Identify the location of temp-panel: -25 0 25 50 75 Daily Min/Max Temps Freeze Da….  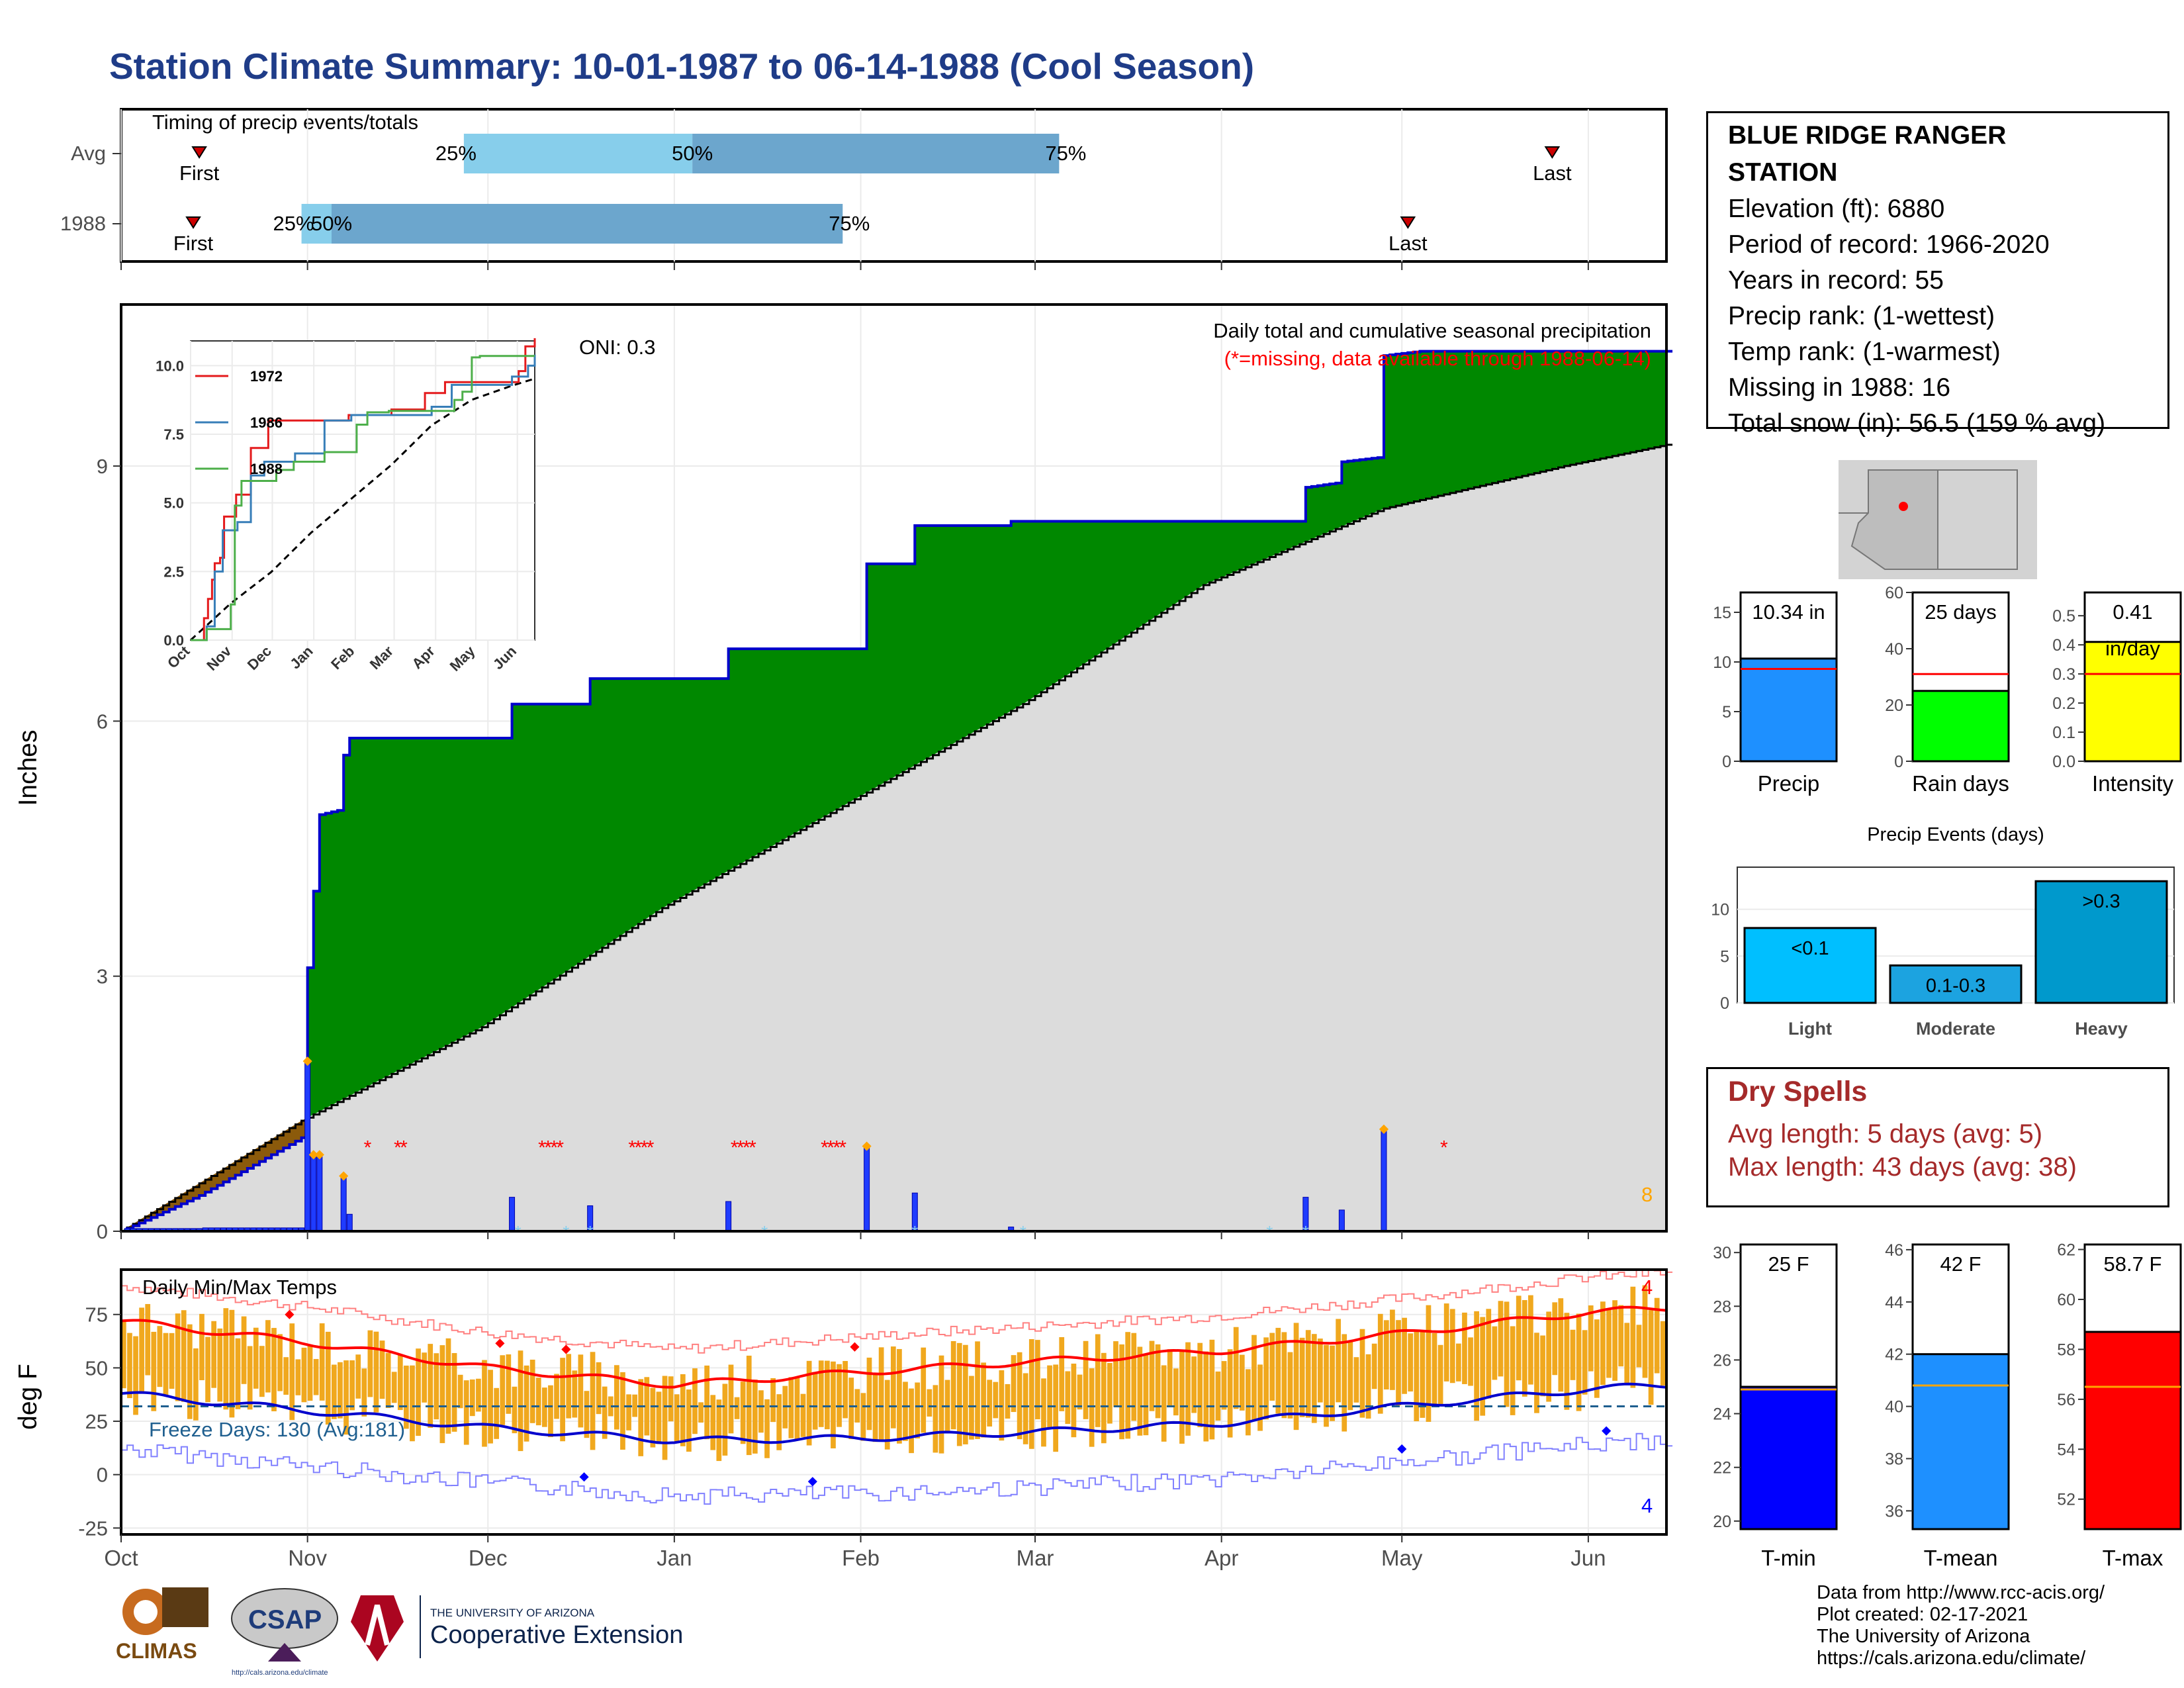
(843, 1419).